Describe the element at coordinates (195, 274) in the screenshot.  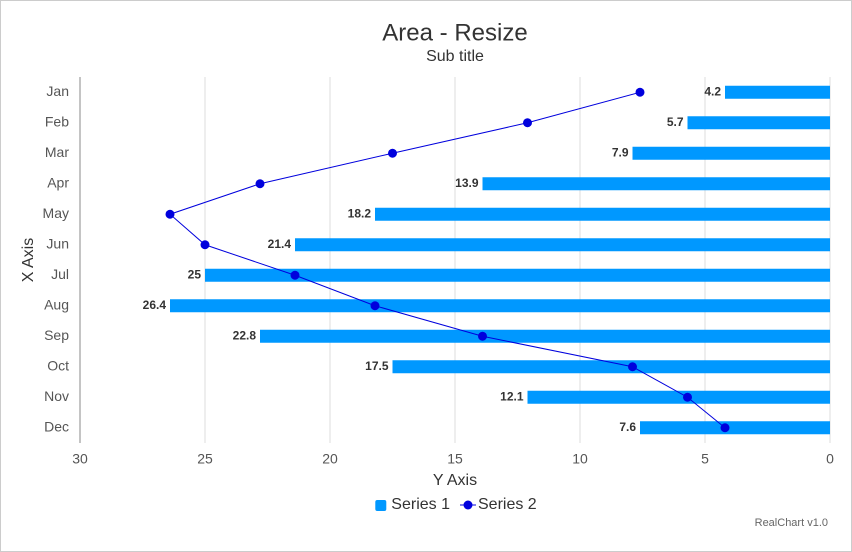
I see `data-label: 25` at that location.